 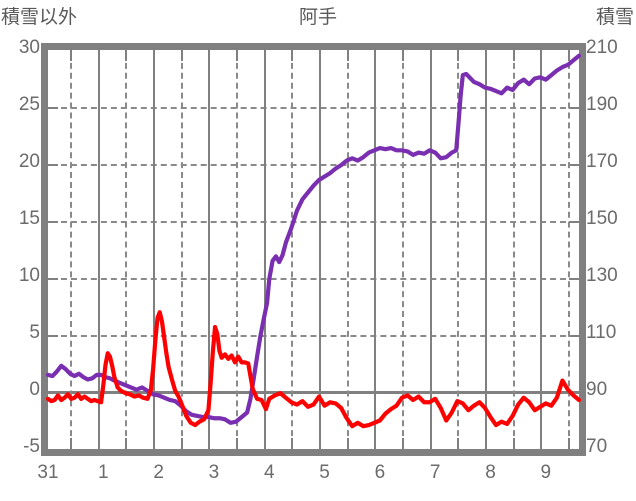 What do you see at coordinates (34, 389) in the screenshot?
I see `y-tick-label: 0` at bounding box center [34, 389].